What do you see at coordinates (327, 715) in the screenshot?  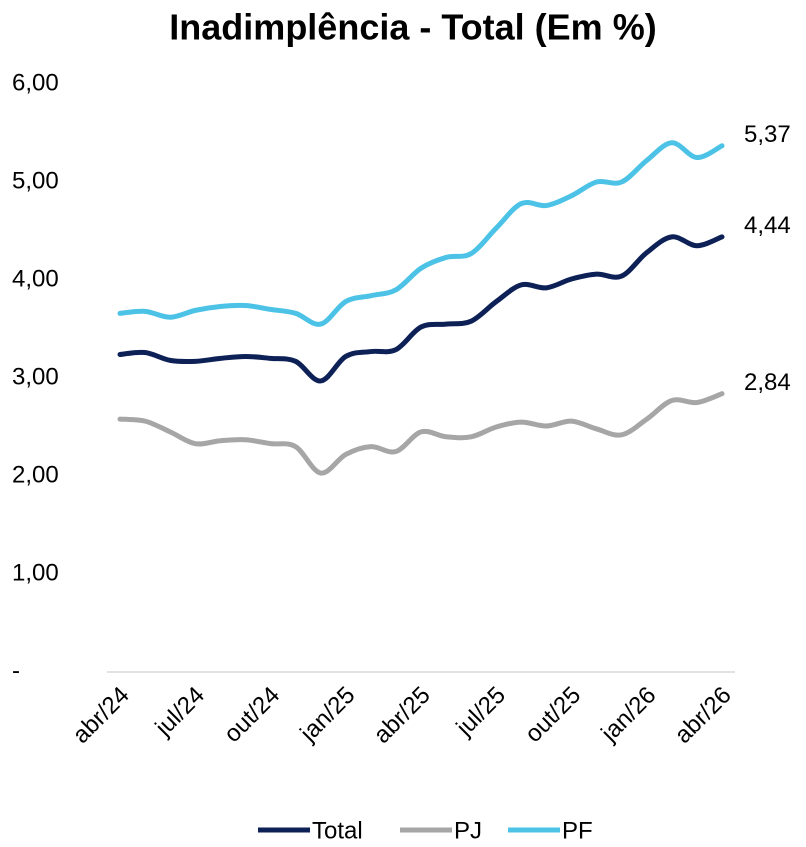 I see `x-tick-label: jan/25` at bounding box center [327, 715].